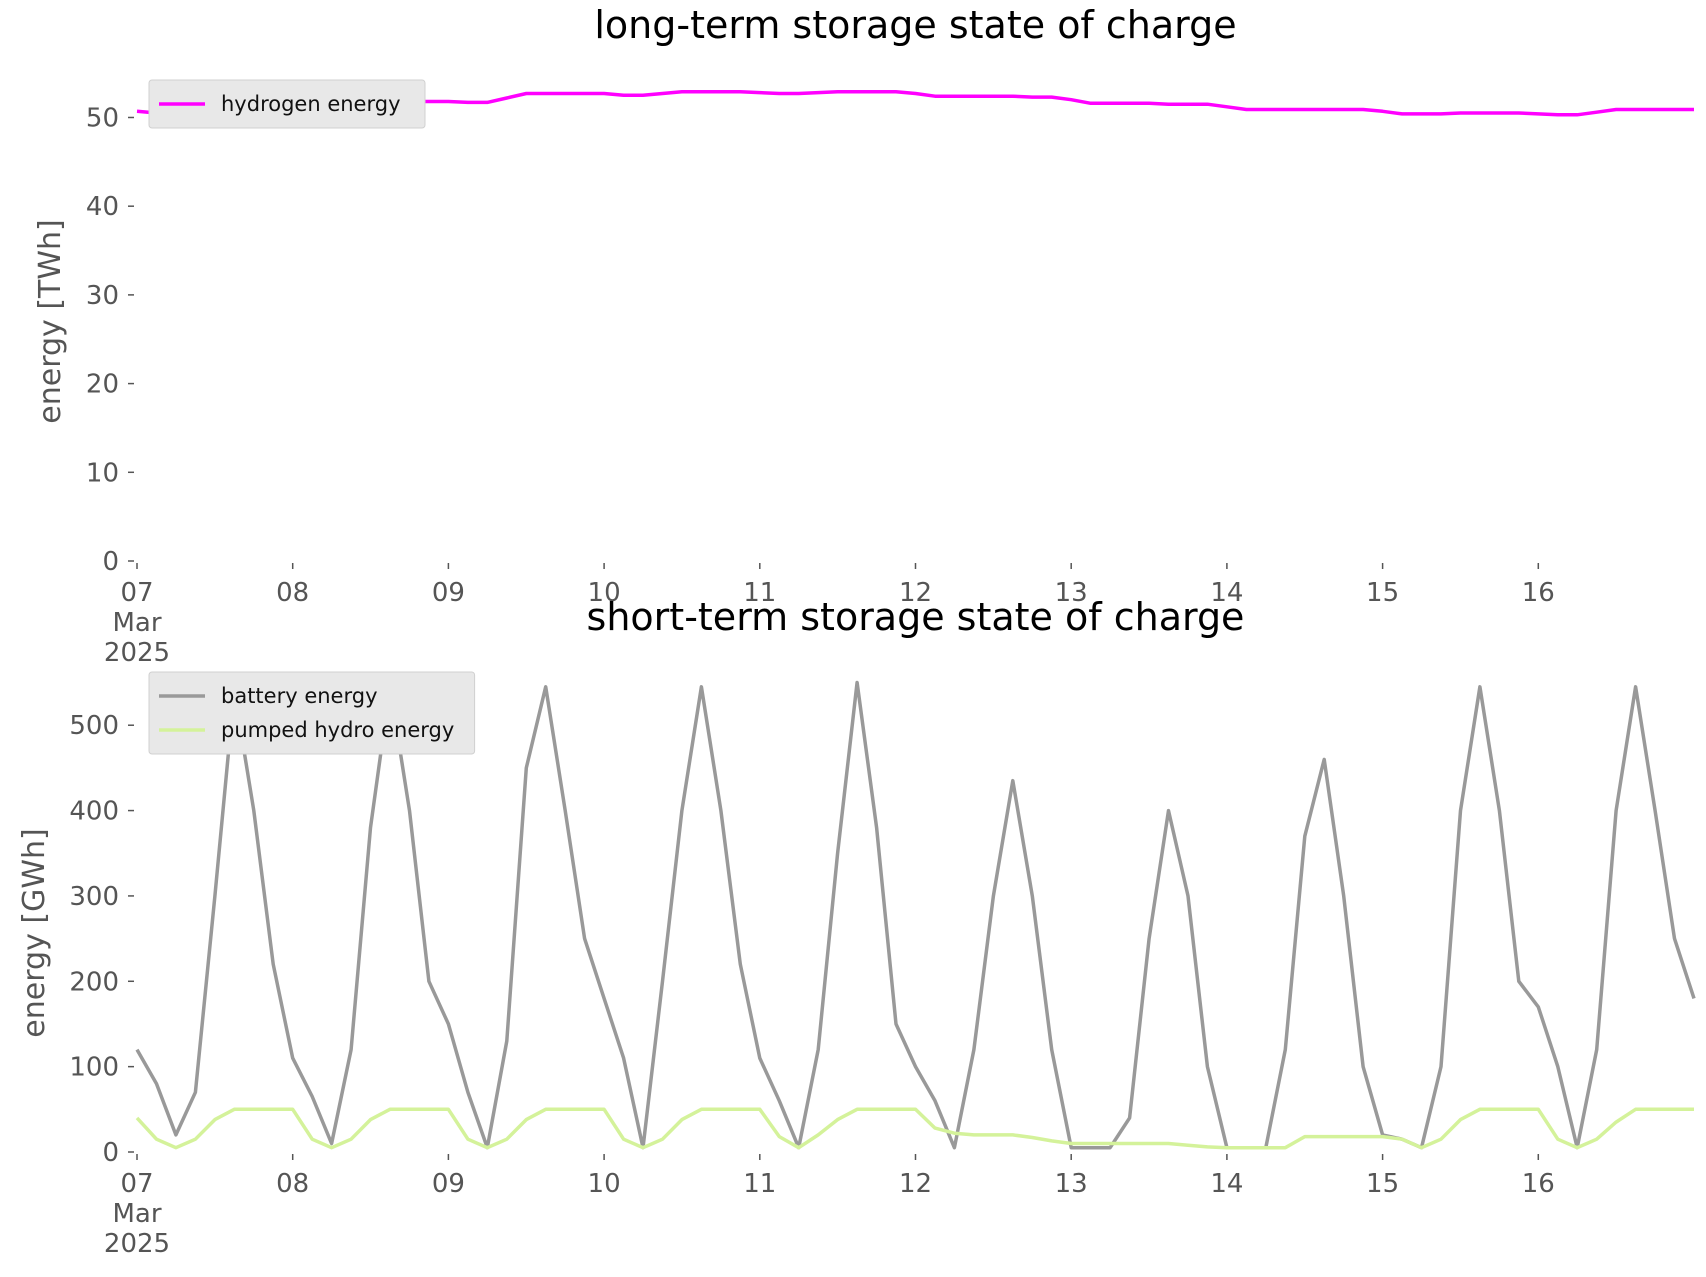 The image size is (1706, 1277). What do you see at coordinates (94, 812) in the screenshot?
I see `y-tick-label: 400` at bounding box center [94, 812].